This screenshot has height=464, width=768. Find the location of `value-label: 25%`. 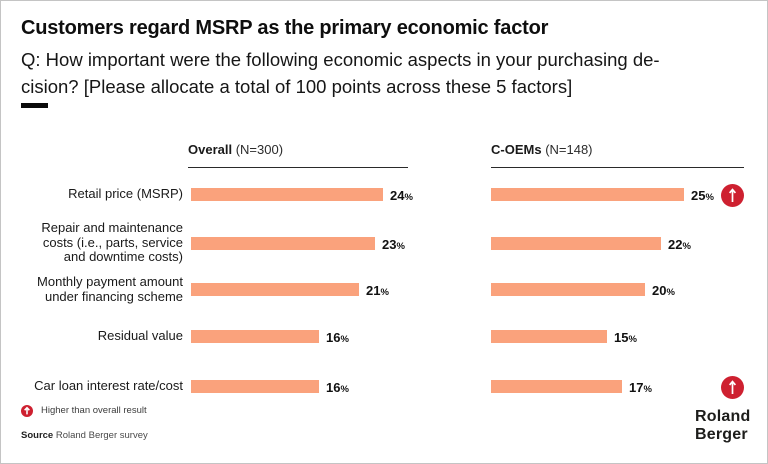

value-label: 25% is located at coordinates (702, 195).